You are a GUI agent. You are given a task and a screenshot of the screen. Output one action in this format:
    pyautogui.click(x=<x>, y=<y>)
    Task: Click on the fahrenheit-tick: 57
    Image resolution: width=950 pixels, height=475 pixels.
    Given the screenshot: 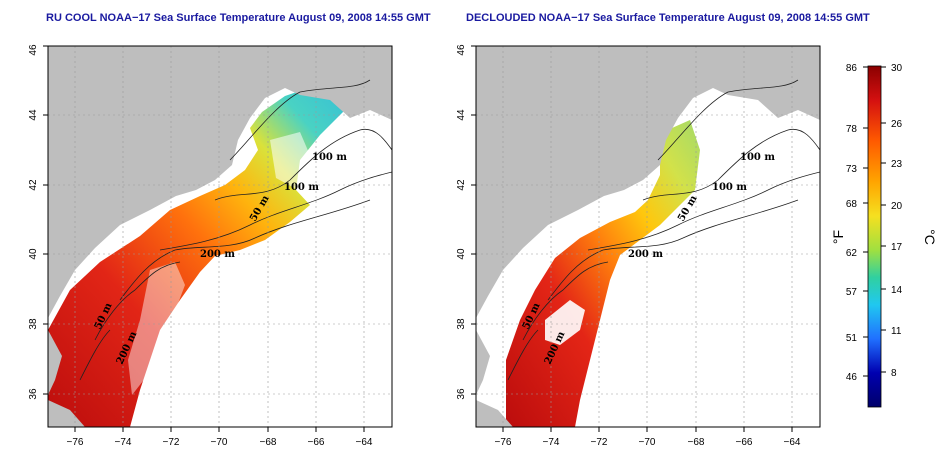 What is the action you would take?
    pyautogui.click(x=852, y=292)
    